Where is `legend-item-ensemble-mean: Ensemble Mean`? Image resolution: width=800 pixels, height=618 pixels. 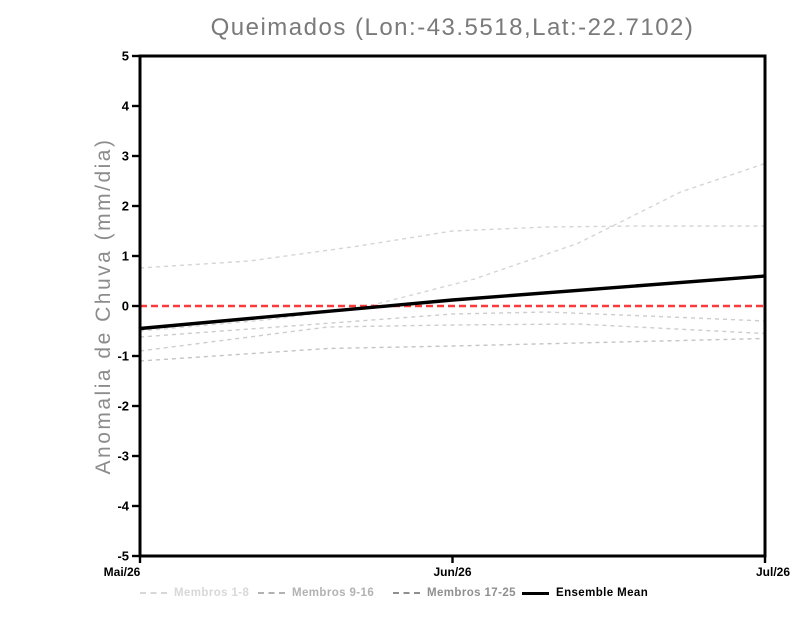 legend-item-ensemble-mean: Ensemble Mean is located at coordinates (585, 593).